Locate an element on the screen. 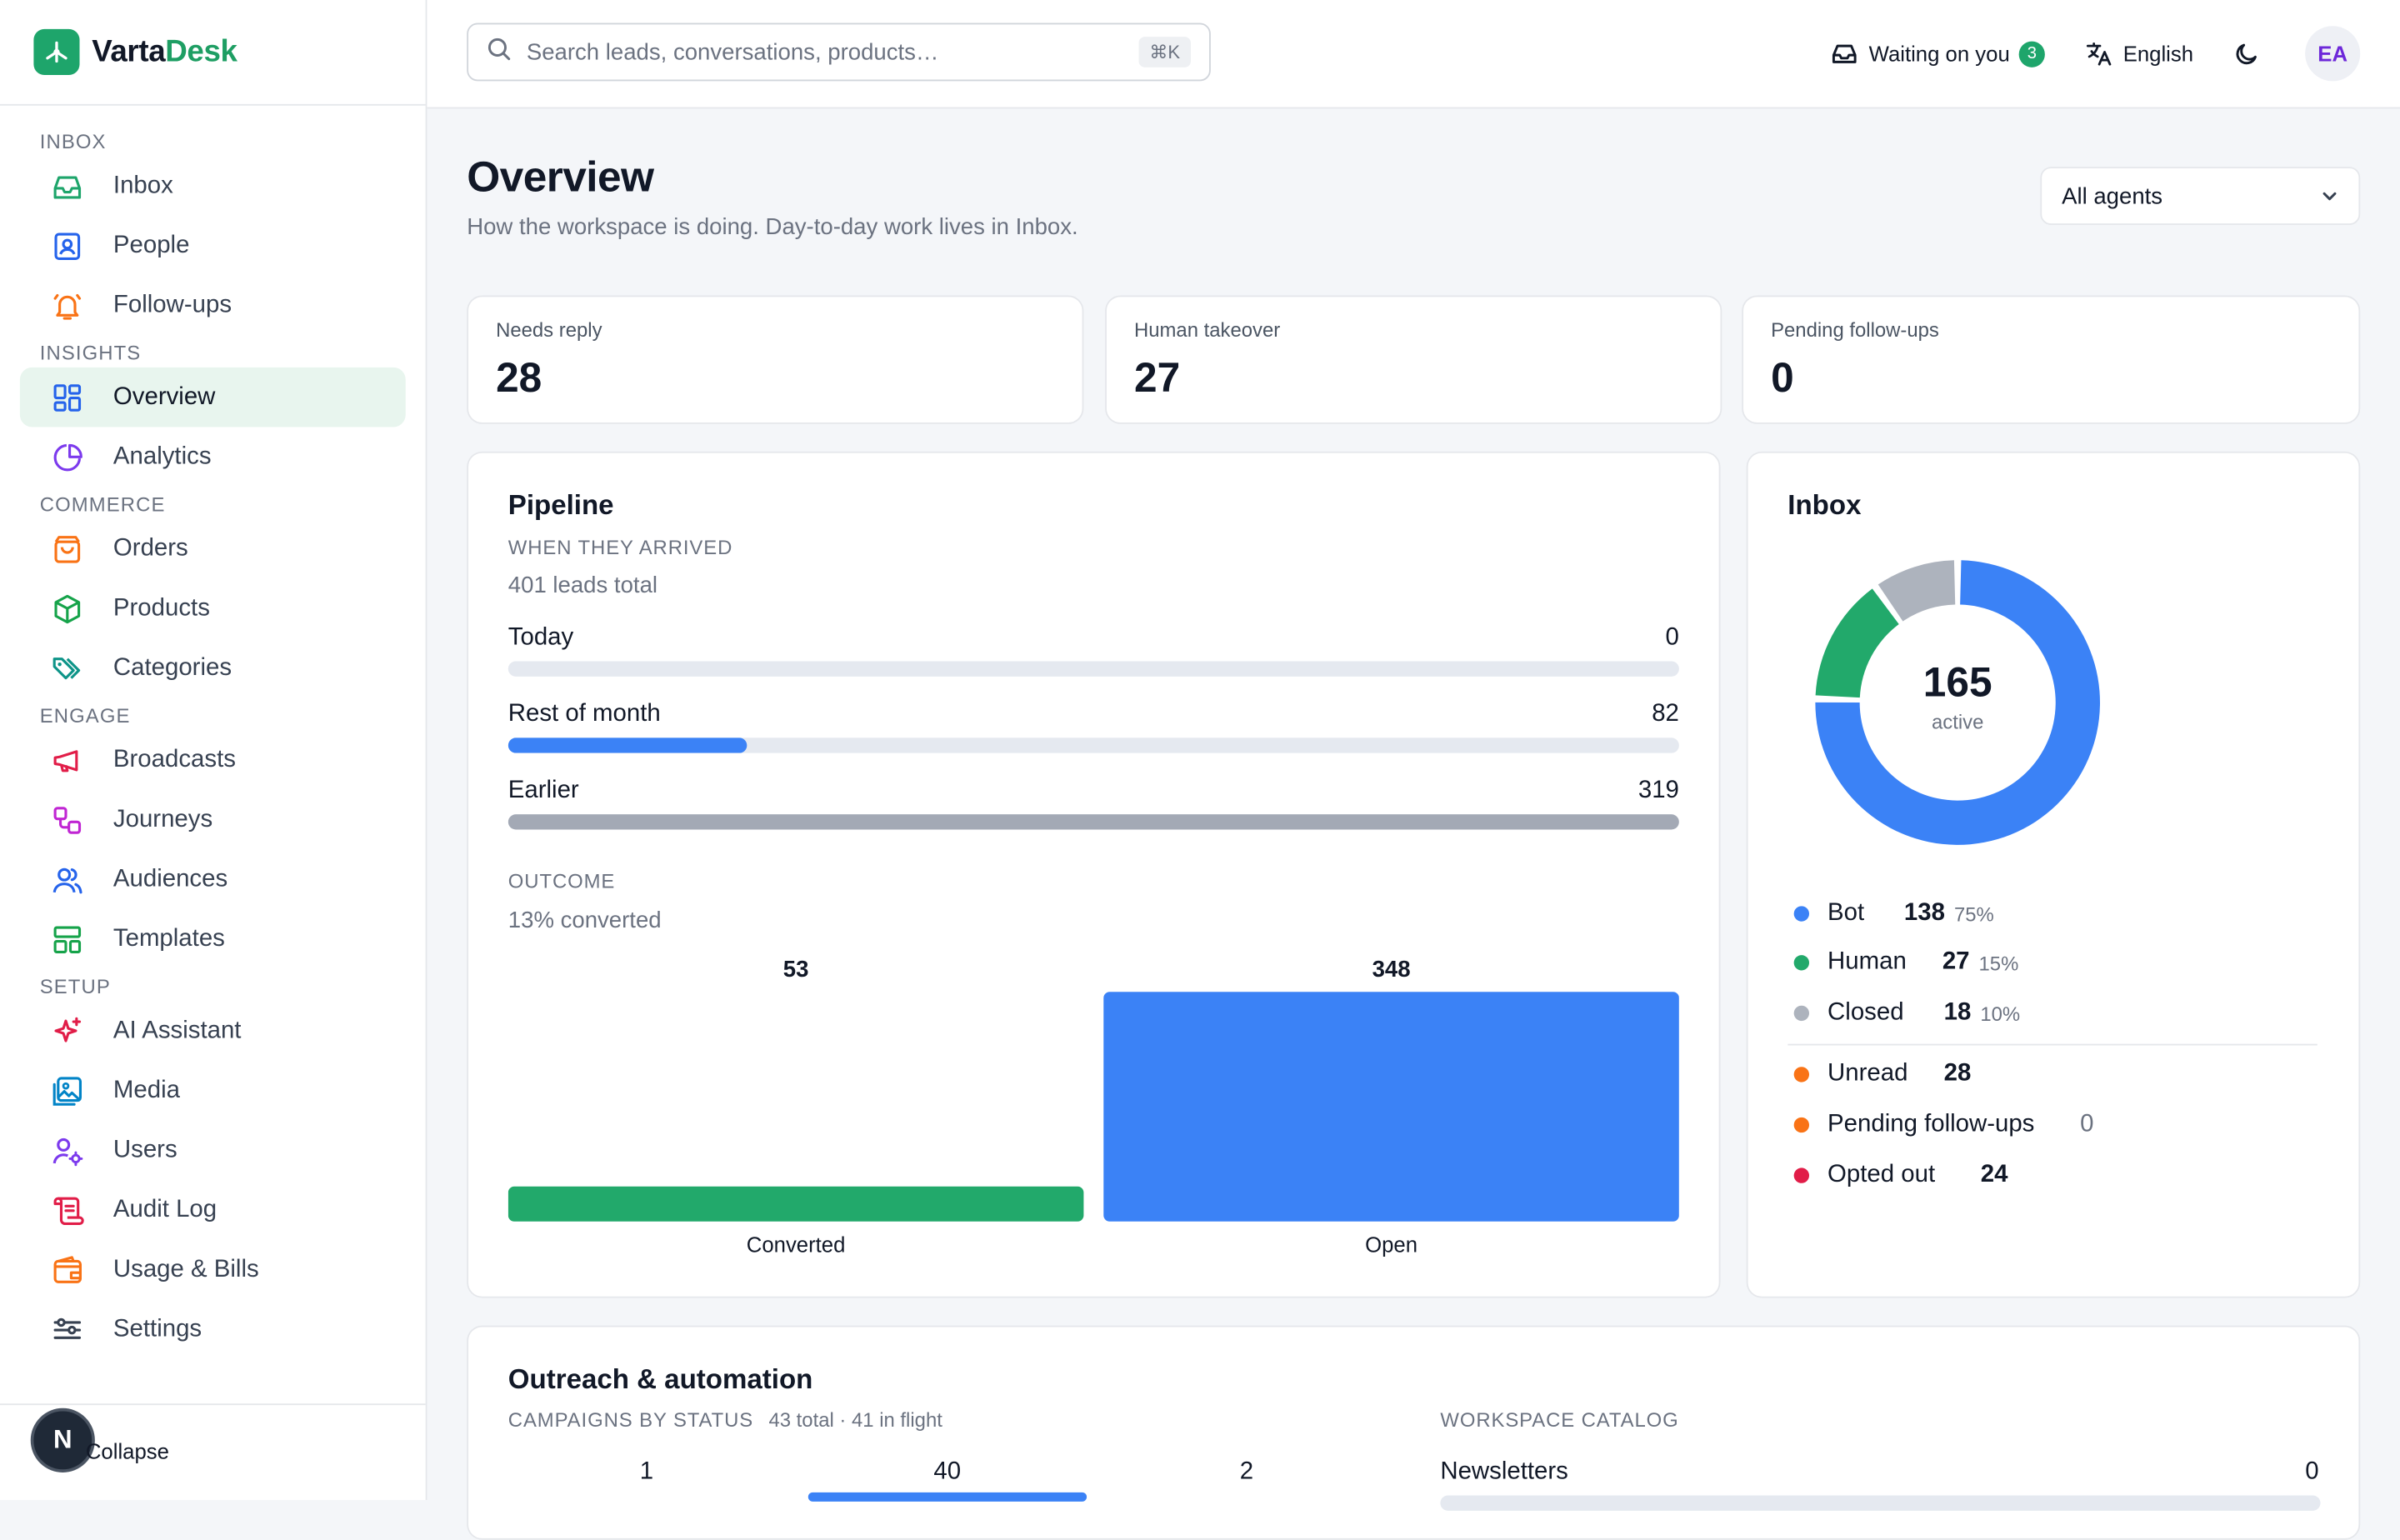 The image size is (2400, 1540). bar-category-label: Open is located at coordinates (1391, 1245).